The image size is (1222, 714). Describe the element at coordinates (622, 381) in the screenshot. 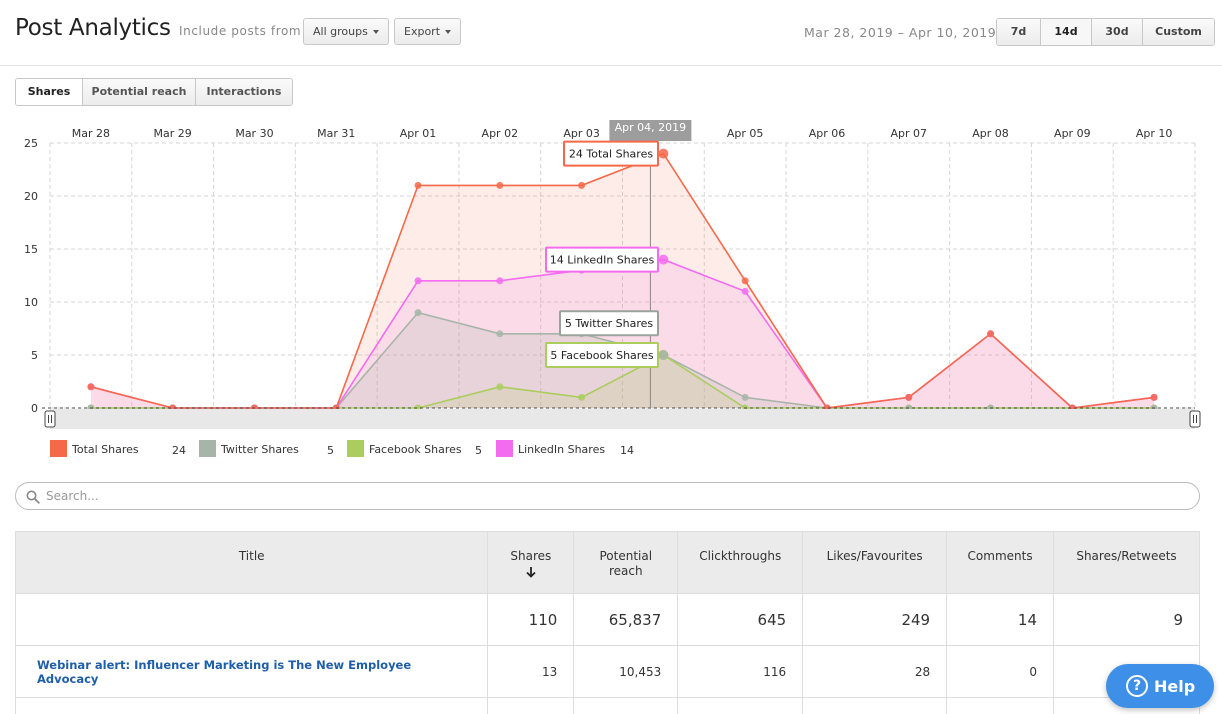

I see `series-area` at that location.